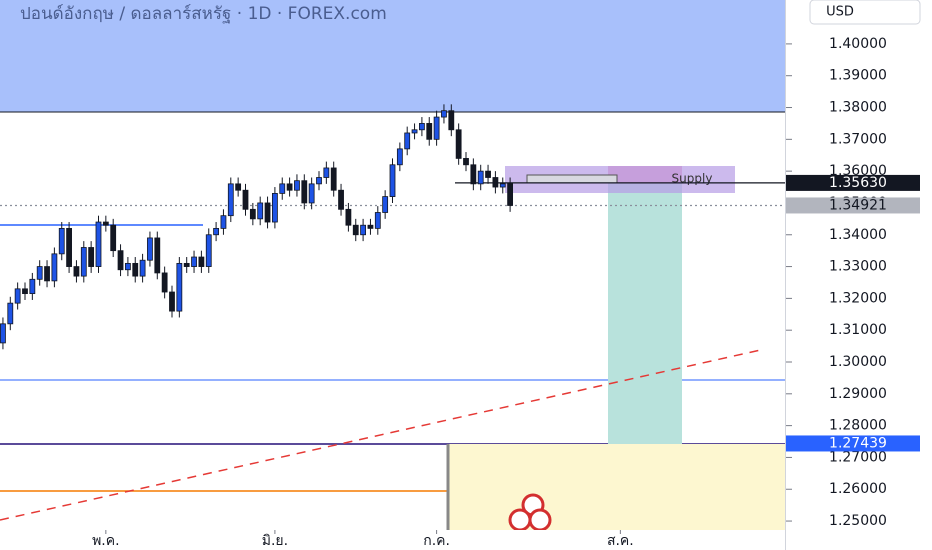  What do you see at coordinates (858, 76) in the screenshot?
I see `y-tick-label: 1.39000` at bounding box center [858, 76].